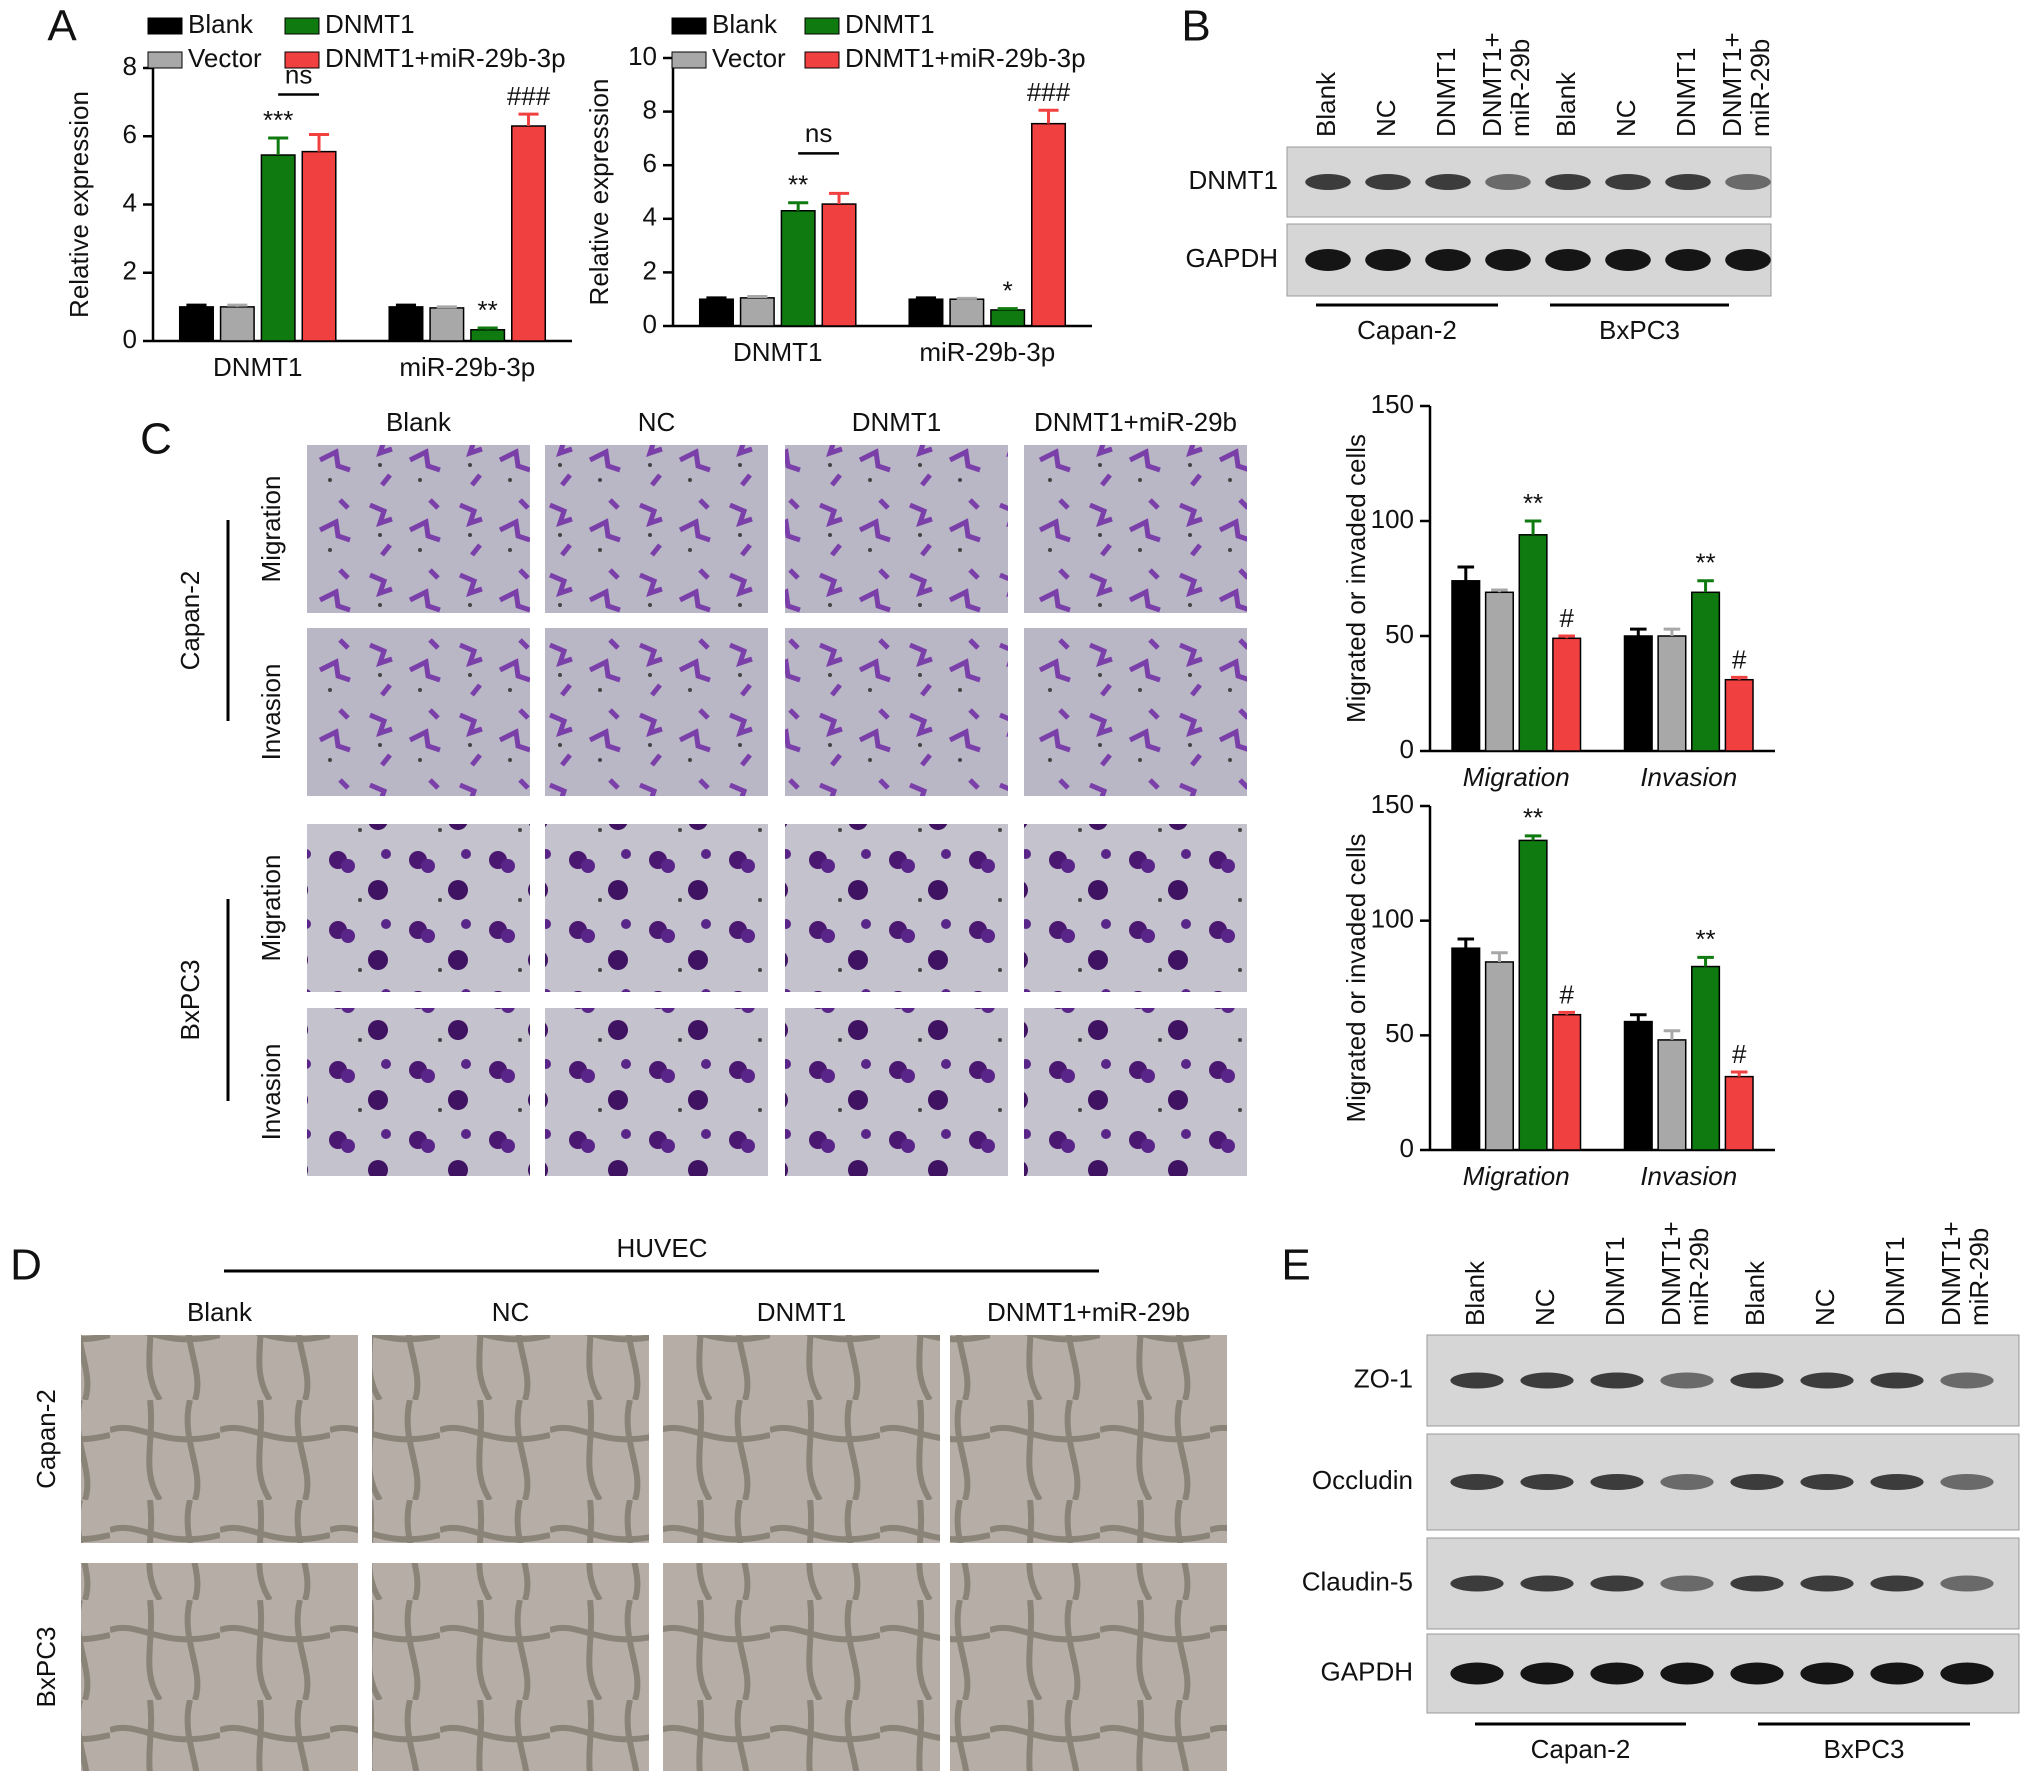 The height and width of the screenshot is (1781, 2032). I want to click on y-axis-label: Migrated or invaded cells, so click(1356, 578).